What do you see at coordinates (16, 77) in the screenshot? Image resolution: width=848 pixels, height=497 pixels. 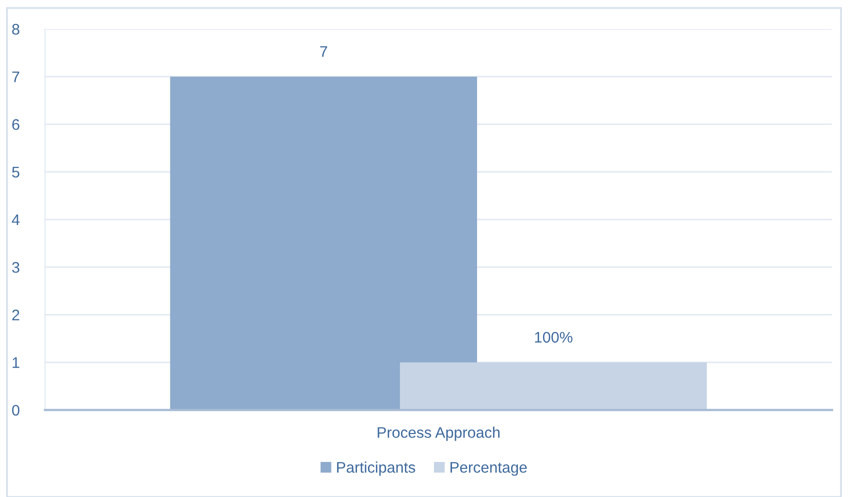 I see `y-tick-label: 7` at bounding box center [16, 77].